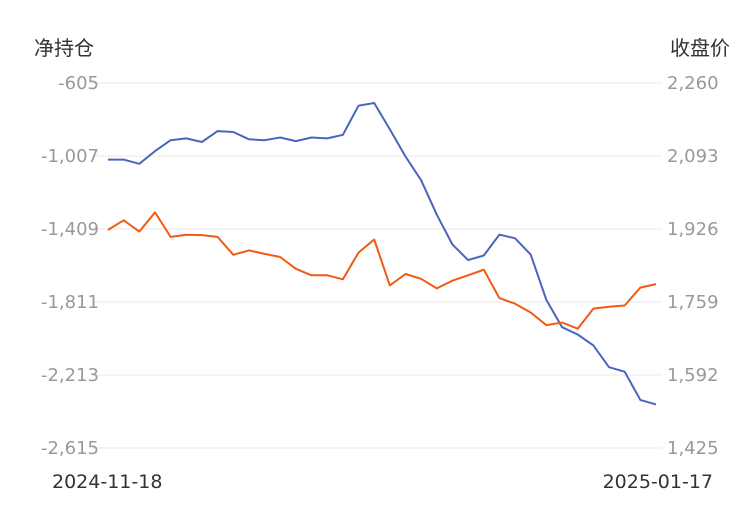 The image size is (750, 510). Describe the element at coordinates (70, 156) in the screenshot. I see `left-tick-label: -1,007` at that location.